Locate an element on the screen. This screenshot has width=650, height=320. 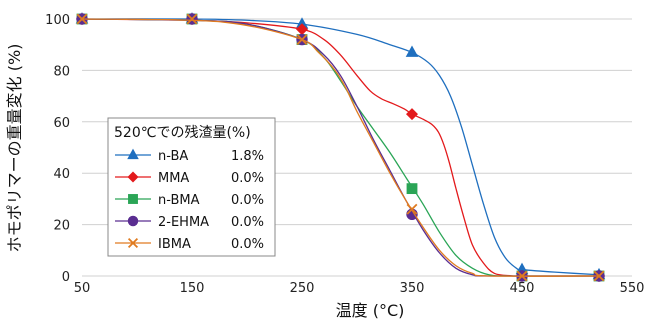
y-tick-label: 0 is located at coordinates (66, 277).